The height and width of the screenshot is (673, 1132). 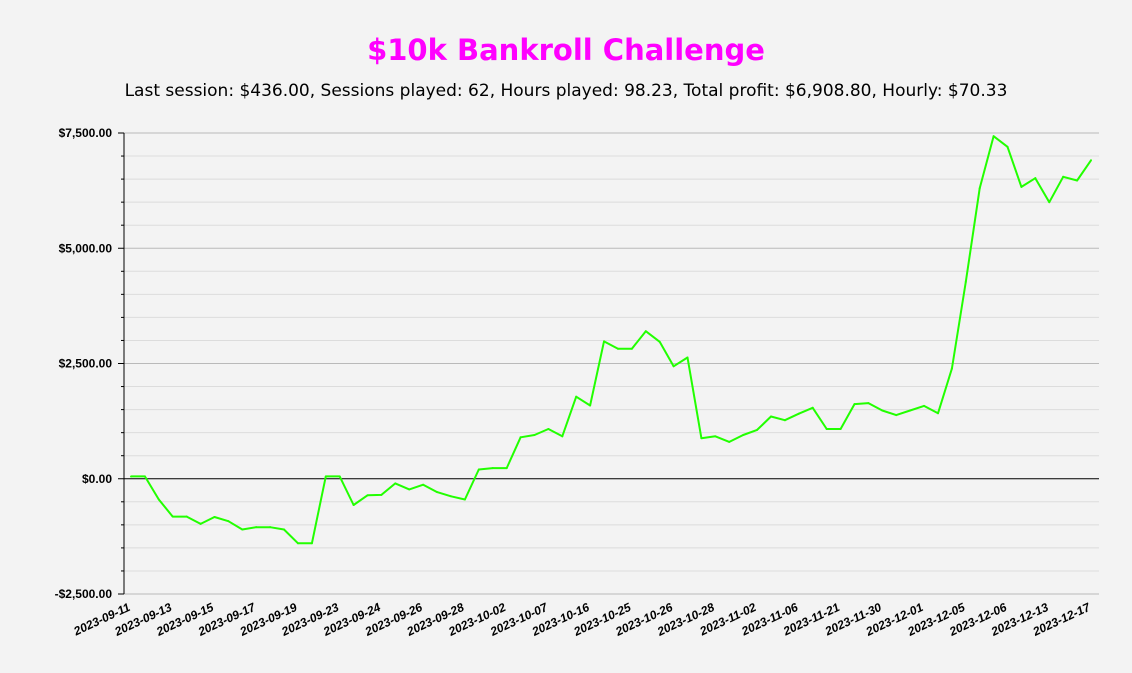 What do you see at coordinates (86, 364) in the screenshot?
I see `y-tick-label: $2,500.00` at bounding box center [86, 364].